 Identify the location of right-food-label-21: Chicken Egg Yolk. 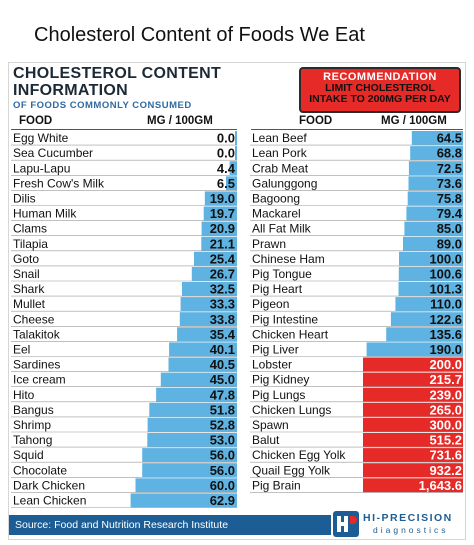
(299, 455).